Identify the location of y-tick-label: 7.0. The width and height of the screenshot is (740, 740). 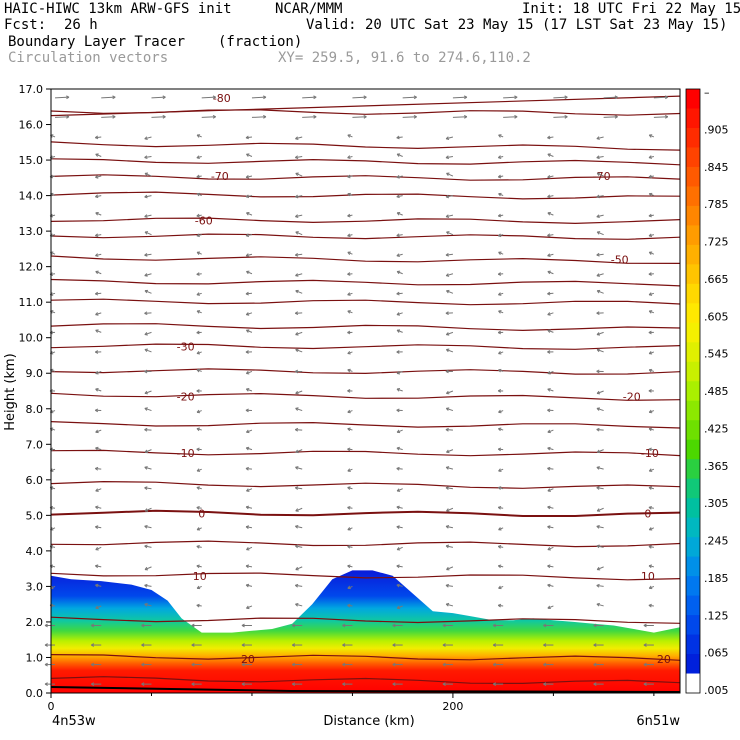
(35, 444).